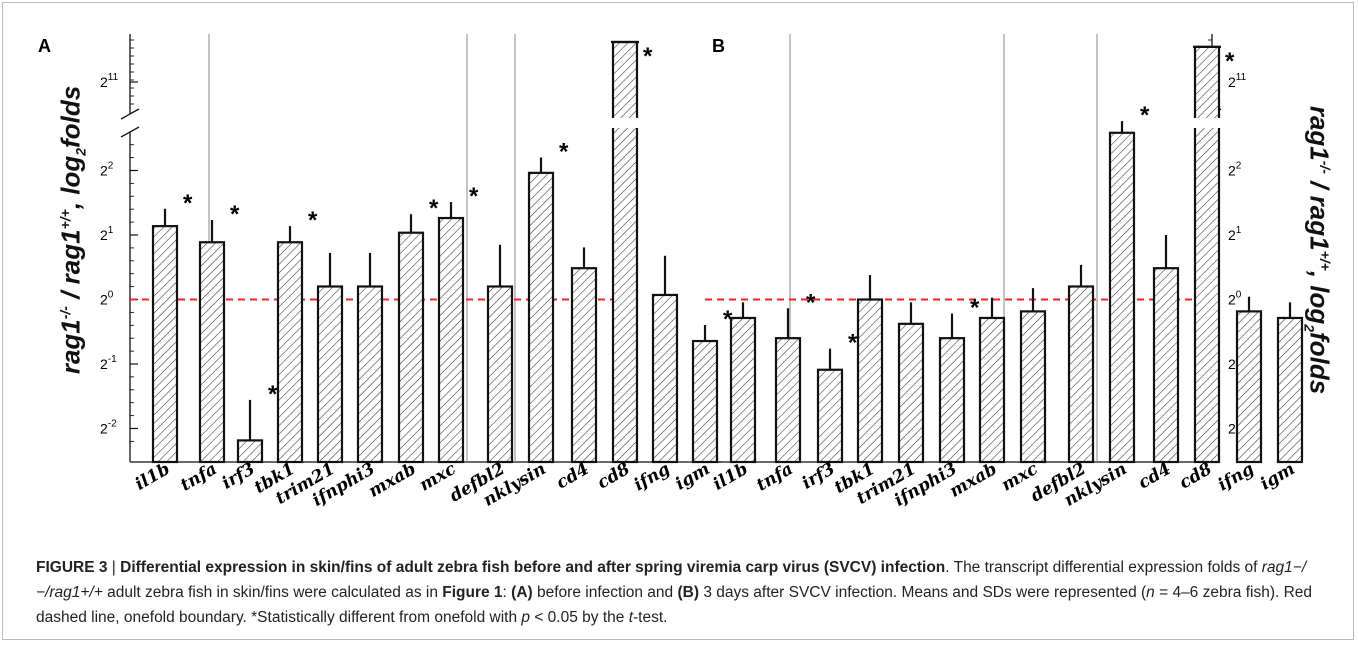  Describe the element at coordinates (107, 170) in the screenshot. I see `panel-a-tick-label-4: 22` at that location.